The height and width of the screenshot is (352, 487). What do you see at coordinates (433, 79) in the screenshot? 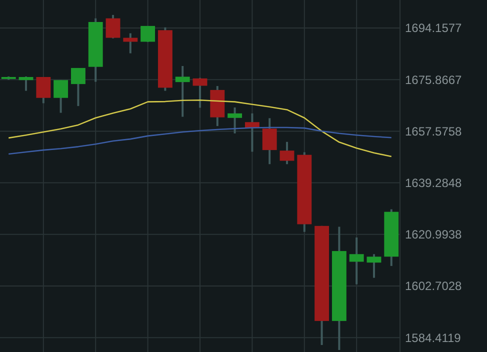
I see `y-tick-label: 1675.8667` at bounding box center [433, 79].